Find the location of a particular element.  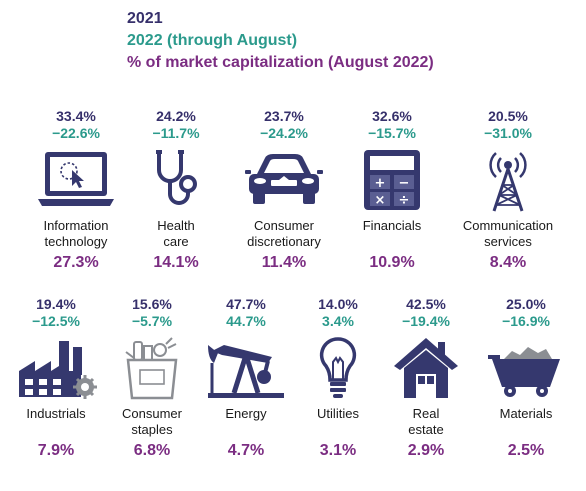

sector-materials: 25.0% −16.9% Materials 2.5% is located at coordinates (526, 378).